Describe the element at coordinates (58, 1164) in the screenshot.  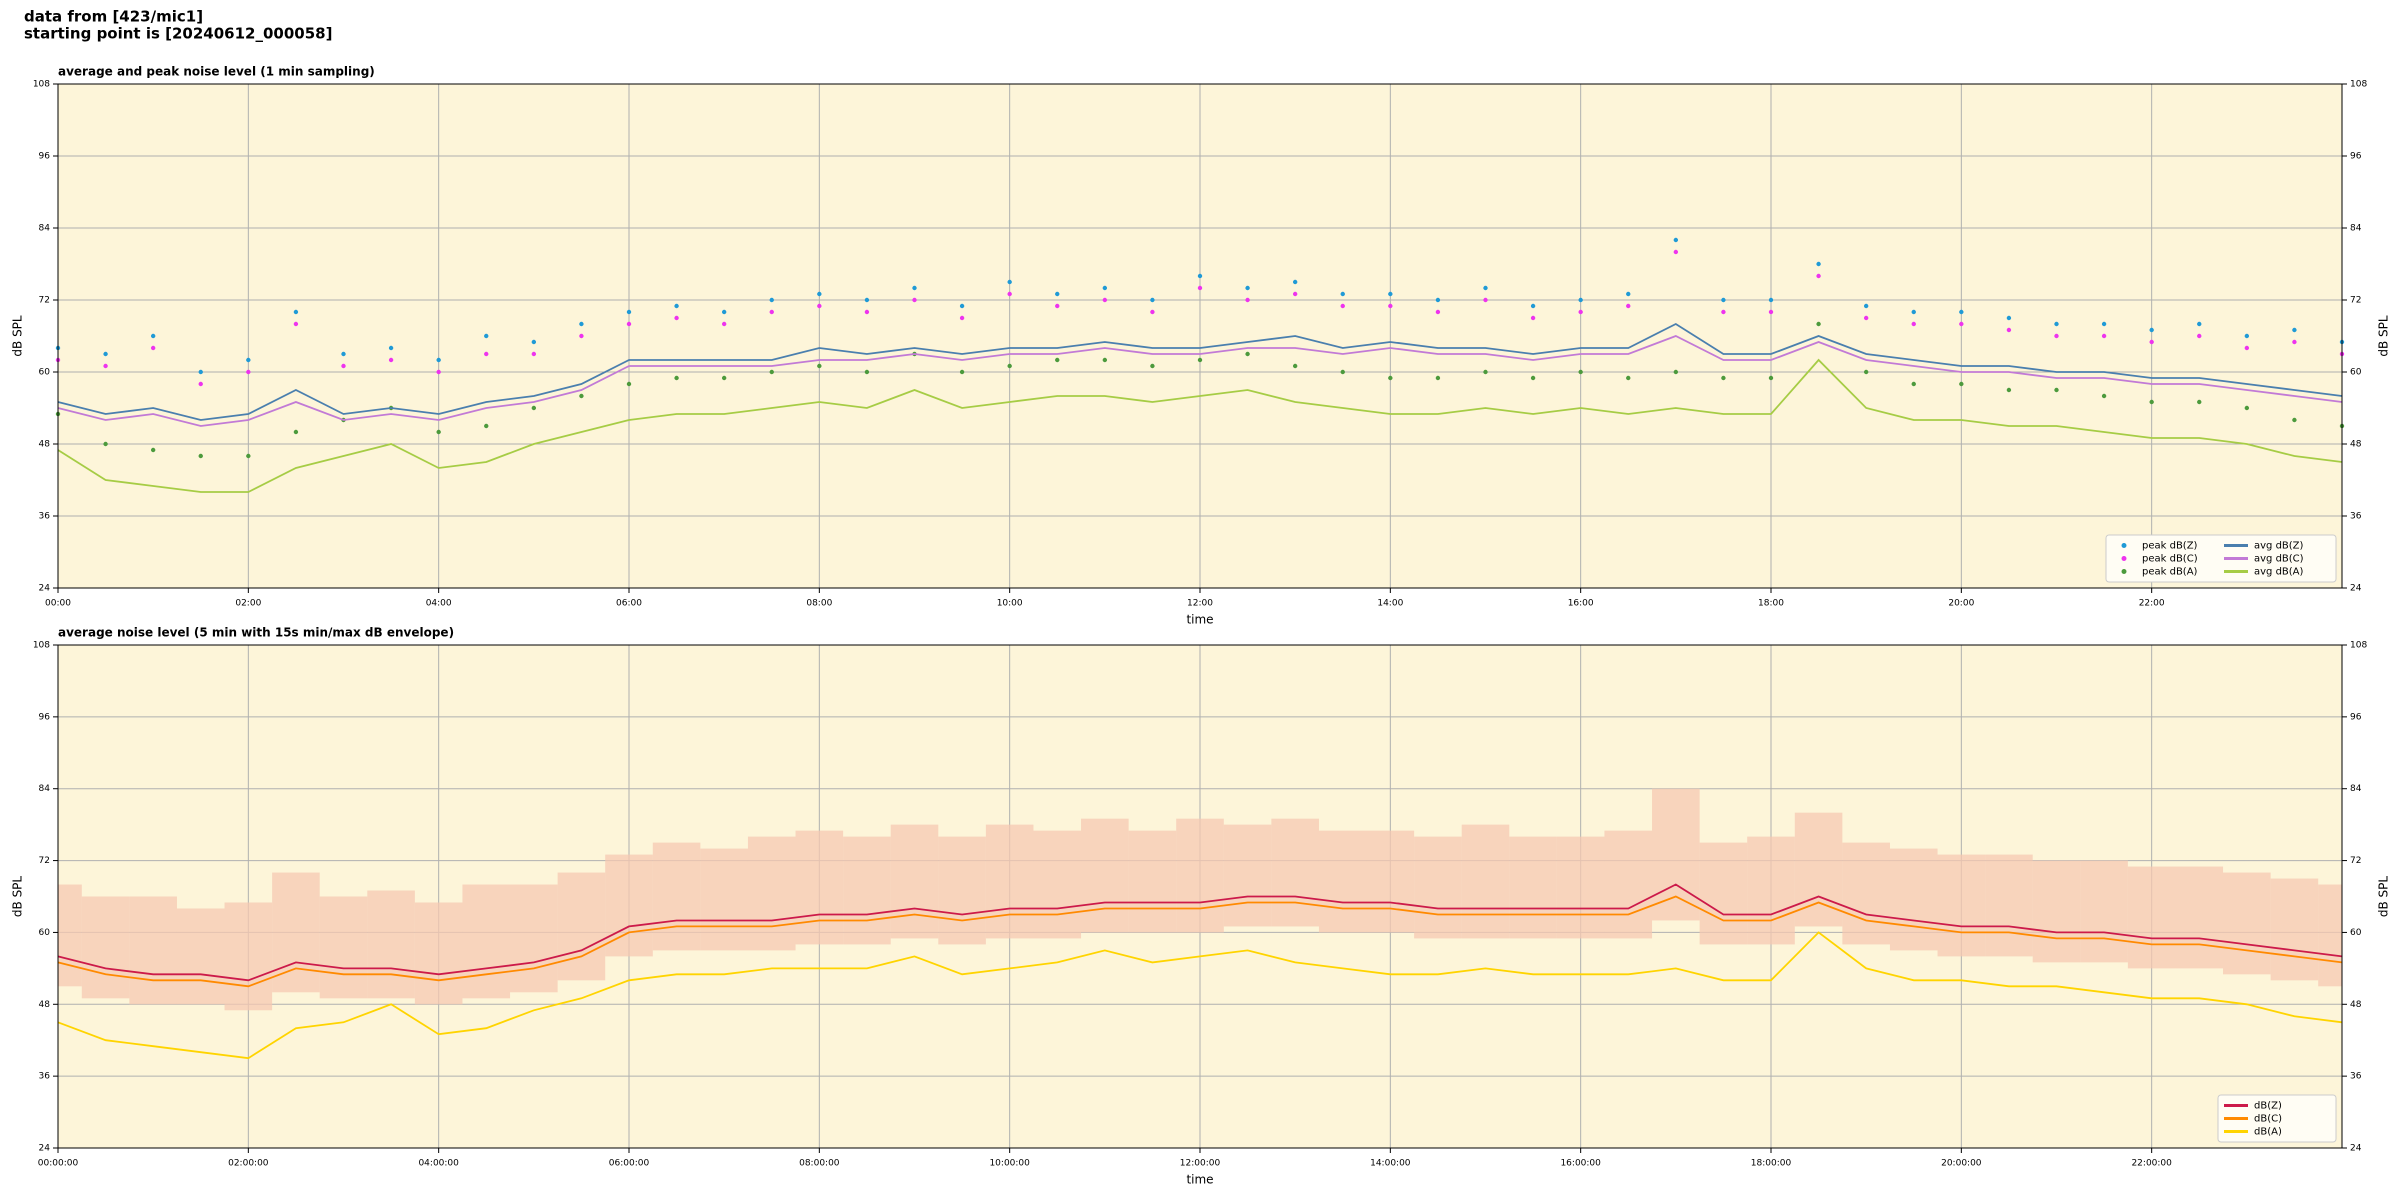
I see `x-tick-label: 00:00:00` at that location.